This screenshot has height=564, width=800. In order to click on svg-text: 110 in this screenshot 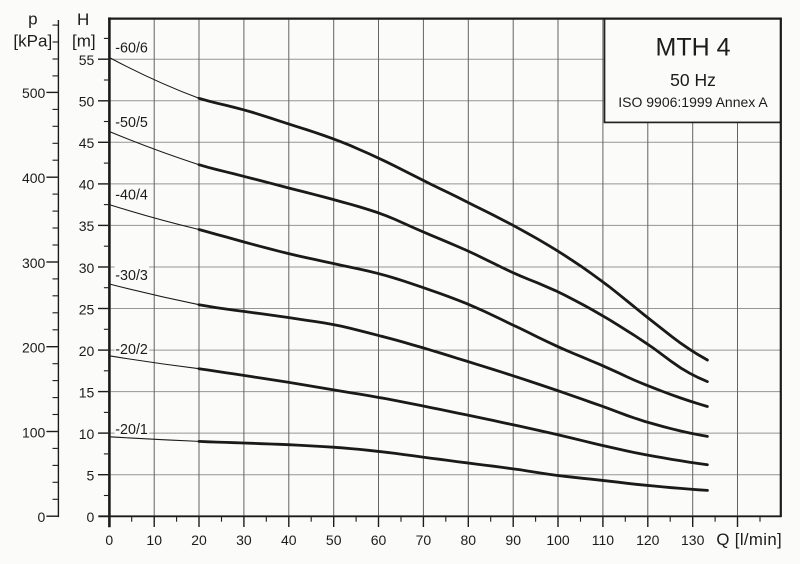, I will do `click(603, 540)`.